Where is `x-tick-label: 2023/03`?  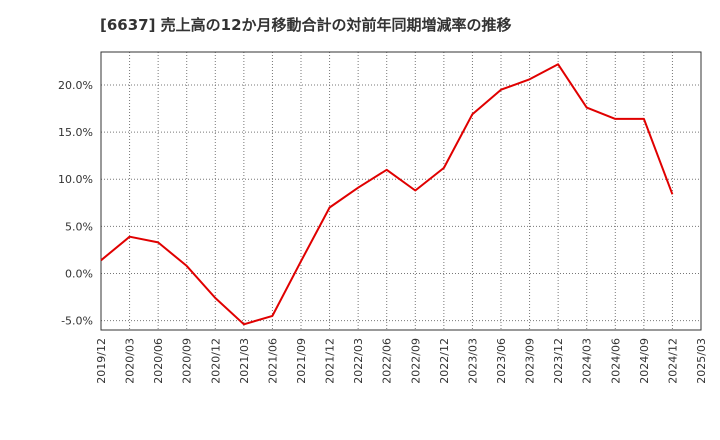 x-tick-label: 2023/03 is located at coordinates (472, 361).